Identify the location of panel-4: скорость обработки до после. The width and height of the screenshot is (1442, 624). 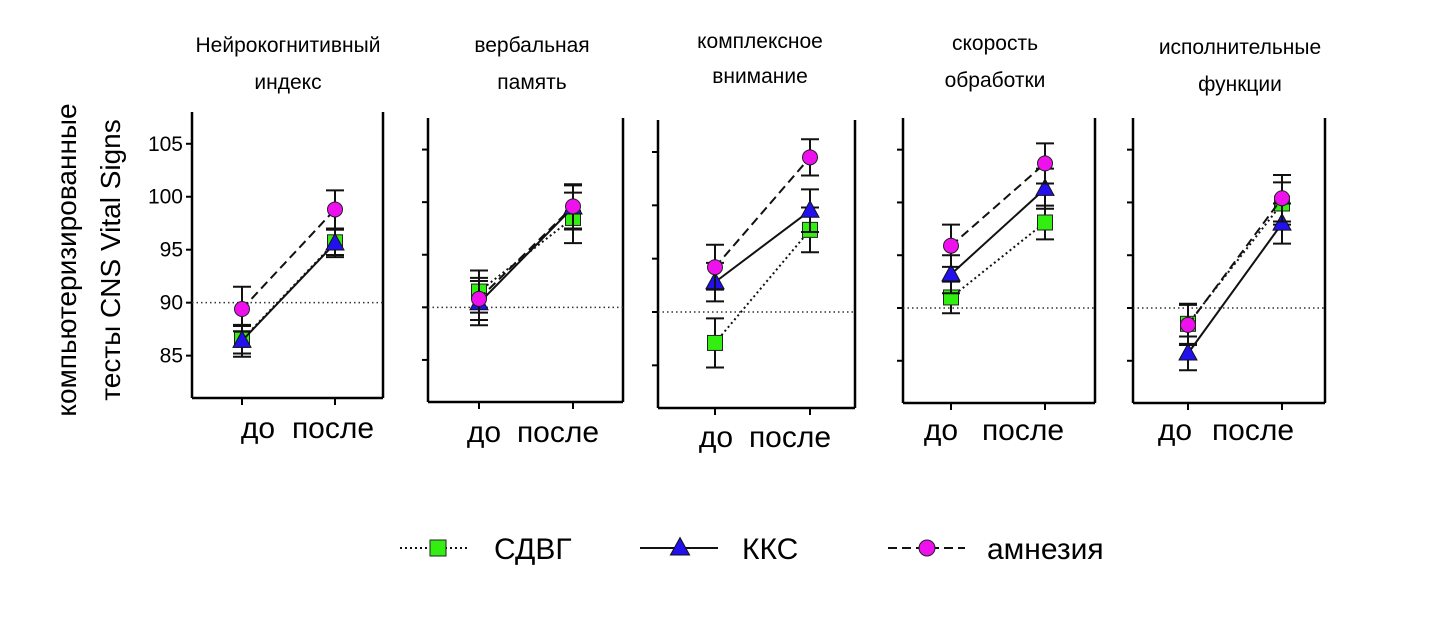
(997, 239).